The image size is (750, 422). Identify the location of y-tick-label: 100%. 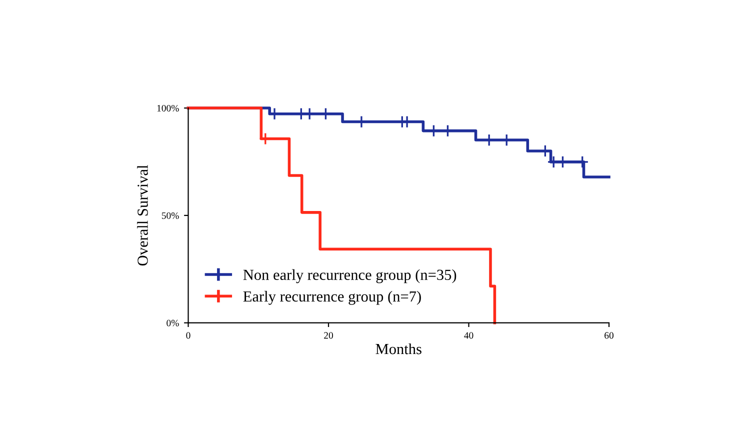
(168, 108).